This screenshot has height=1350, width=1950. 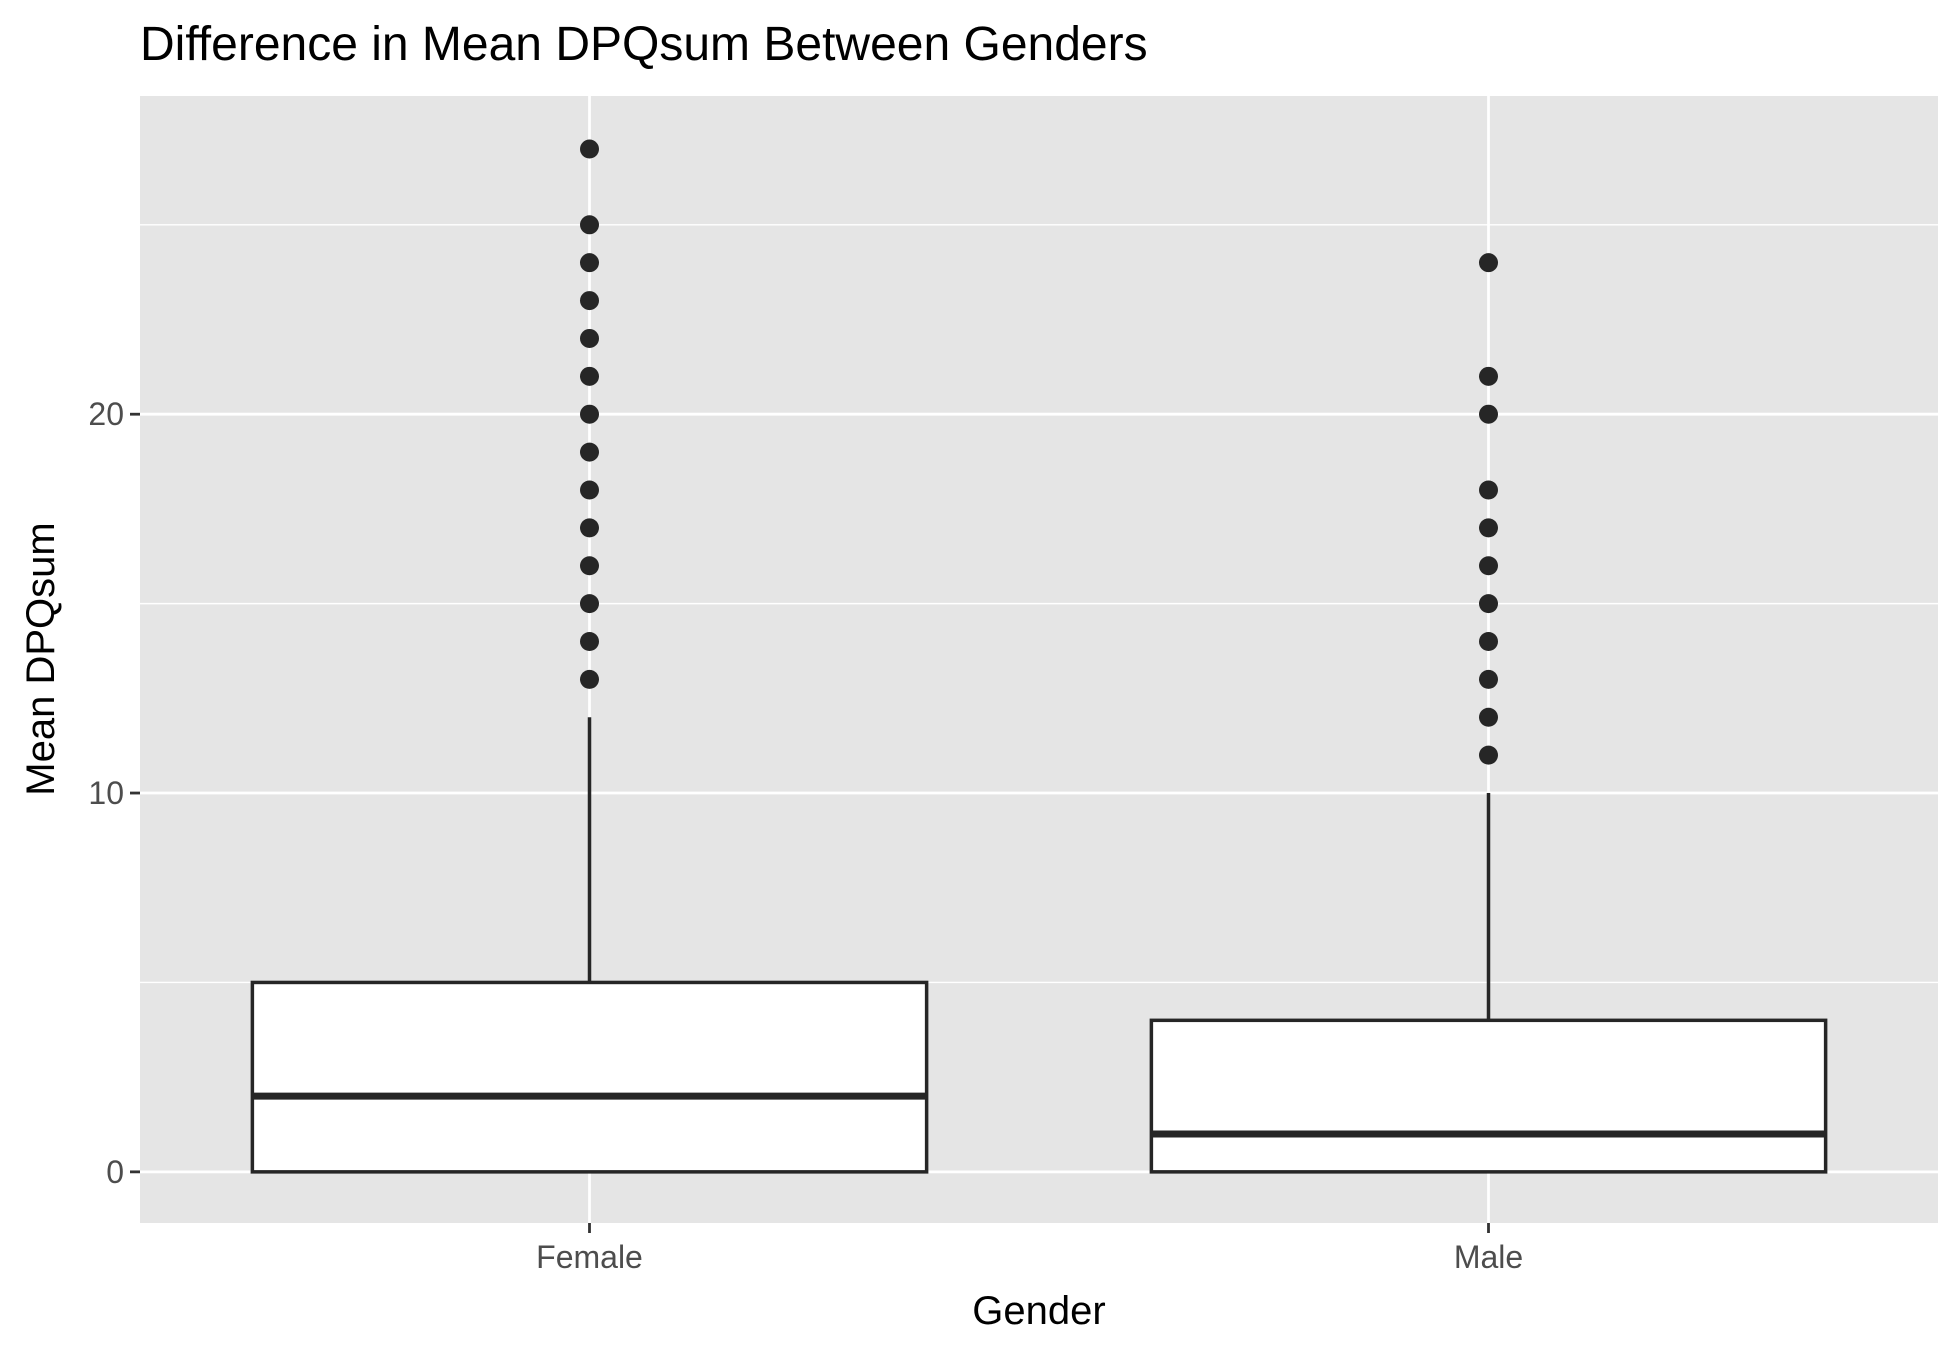 I want to click on x-axis-title: Gender, so click(x=1038, y=1311).